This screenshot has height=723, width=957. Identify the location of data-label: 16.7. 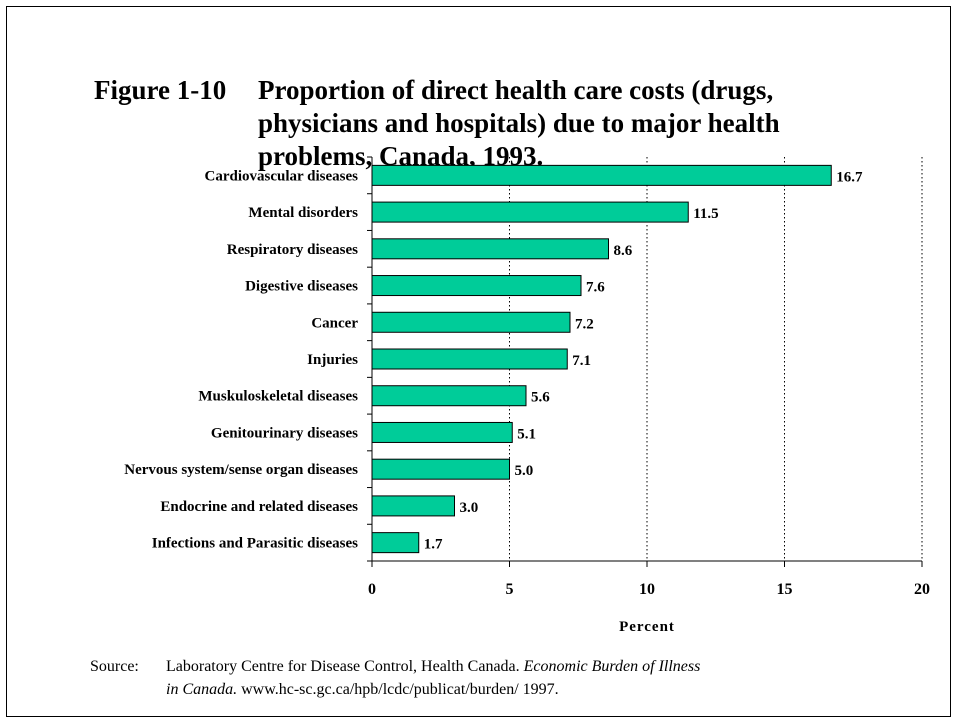
(849, 177).